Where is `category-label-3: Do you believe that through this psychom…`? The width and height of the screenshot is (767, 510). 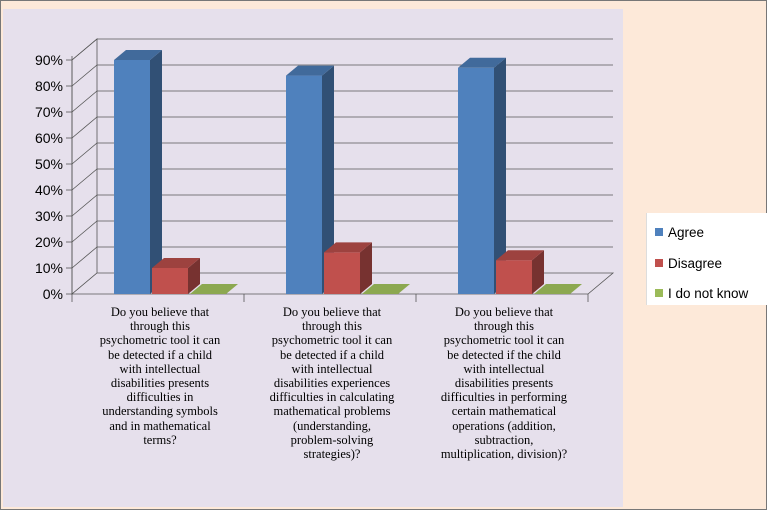 category-label-3: Do you believe that through this psychom… is located at coordinates (504, 383).